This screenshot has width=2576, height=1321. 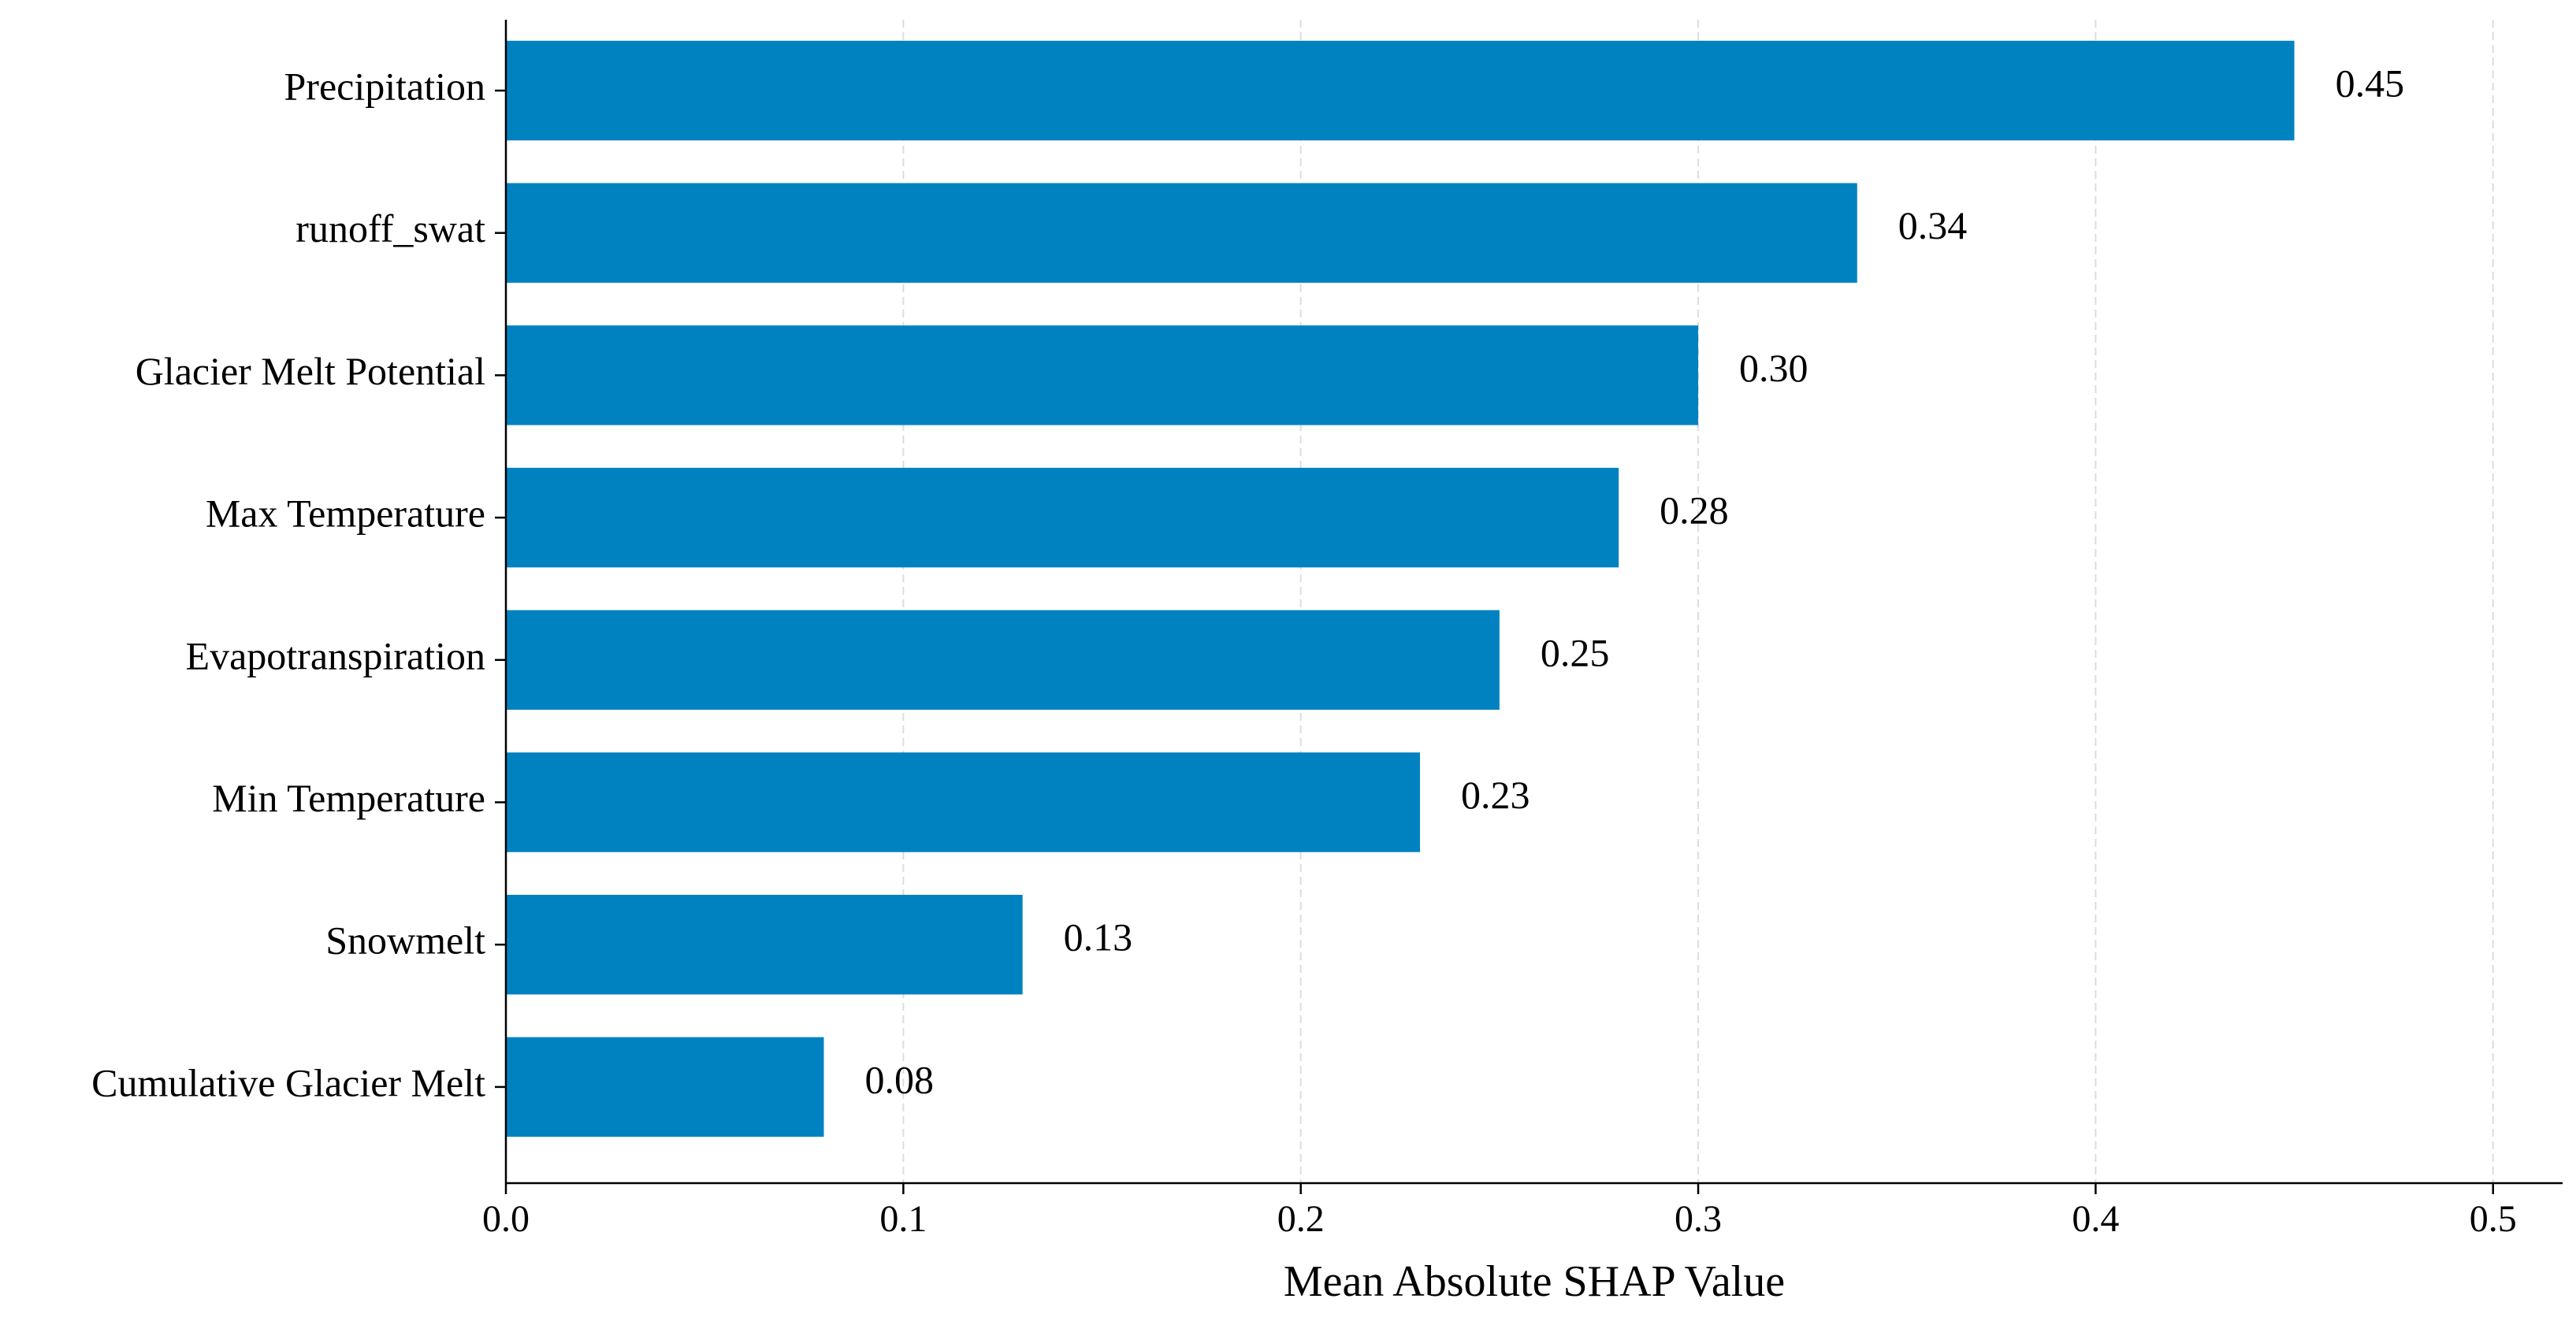 What do you see at coordinates (1773, 368) in the screenshot?
I see `value-label: 0.30` at bounding box center [1773, 368].